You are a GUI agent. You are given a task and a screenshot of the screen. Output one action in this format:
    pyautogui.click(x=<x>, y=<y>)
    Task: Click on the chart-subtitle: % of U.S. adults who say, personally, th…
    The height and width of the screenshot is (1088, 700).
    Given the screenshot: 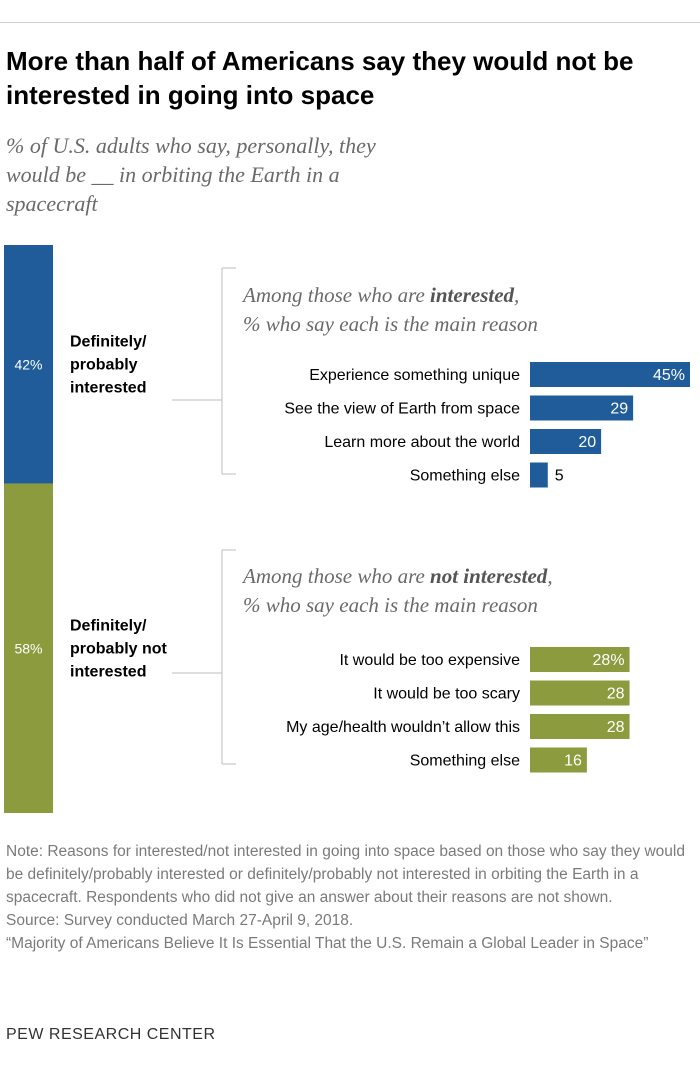 What is the action you would take?
    pyautogui.click(x=191, y=174)
    